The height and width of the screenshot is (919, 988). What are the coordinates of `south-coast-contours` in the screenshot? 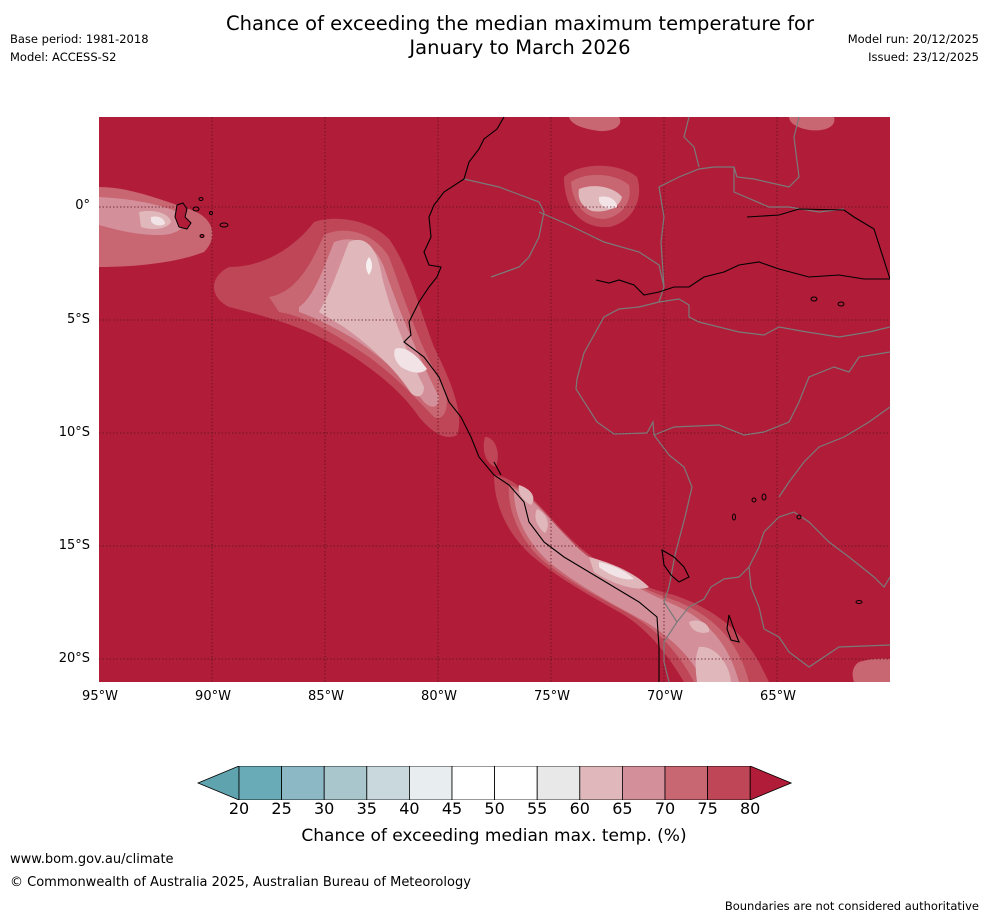 It's located at (626, 559).